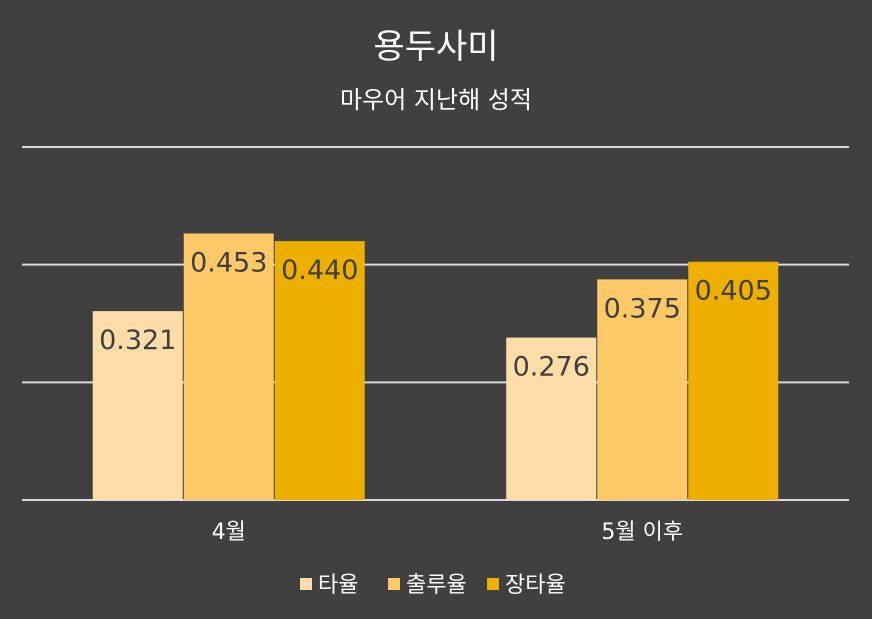 The image size is (872, 619). Describe the element at coordinates (436, 100) in the screenshot. I see `chart-subtitle: 마우어 지난해 성적` at that location.